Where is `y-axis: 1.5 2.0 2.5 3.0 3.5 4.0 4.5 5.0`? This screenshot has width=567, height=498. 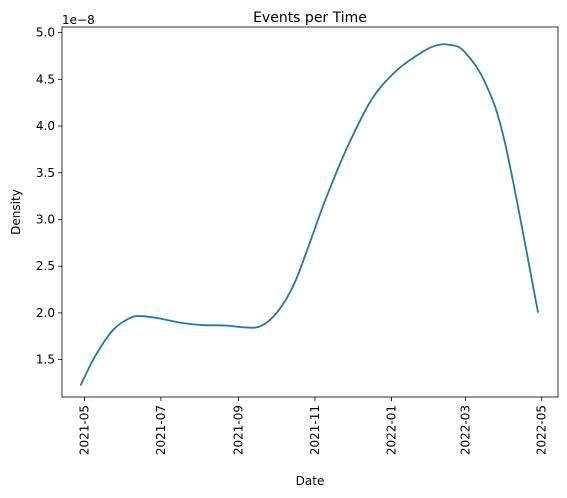
y-axis: 1.5 2.0 2.5 3.0 3.5 4.0 4.5 5.0 is located at coordinates (49, 196).